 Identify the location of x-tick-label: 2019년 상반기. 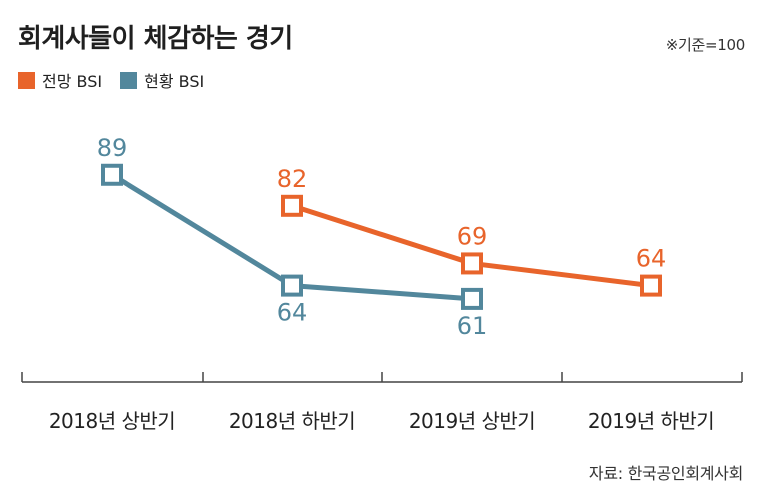
(472, 421).